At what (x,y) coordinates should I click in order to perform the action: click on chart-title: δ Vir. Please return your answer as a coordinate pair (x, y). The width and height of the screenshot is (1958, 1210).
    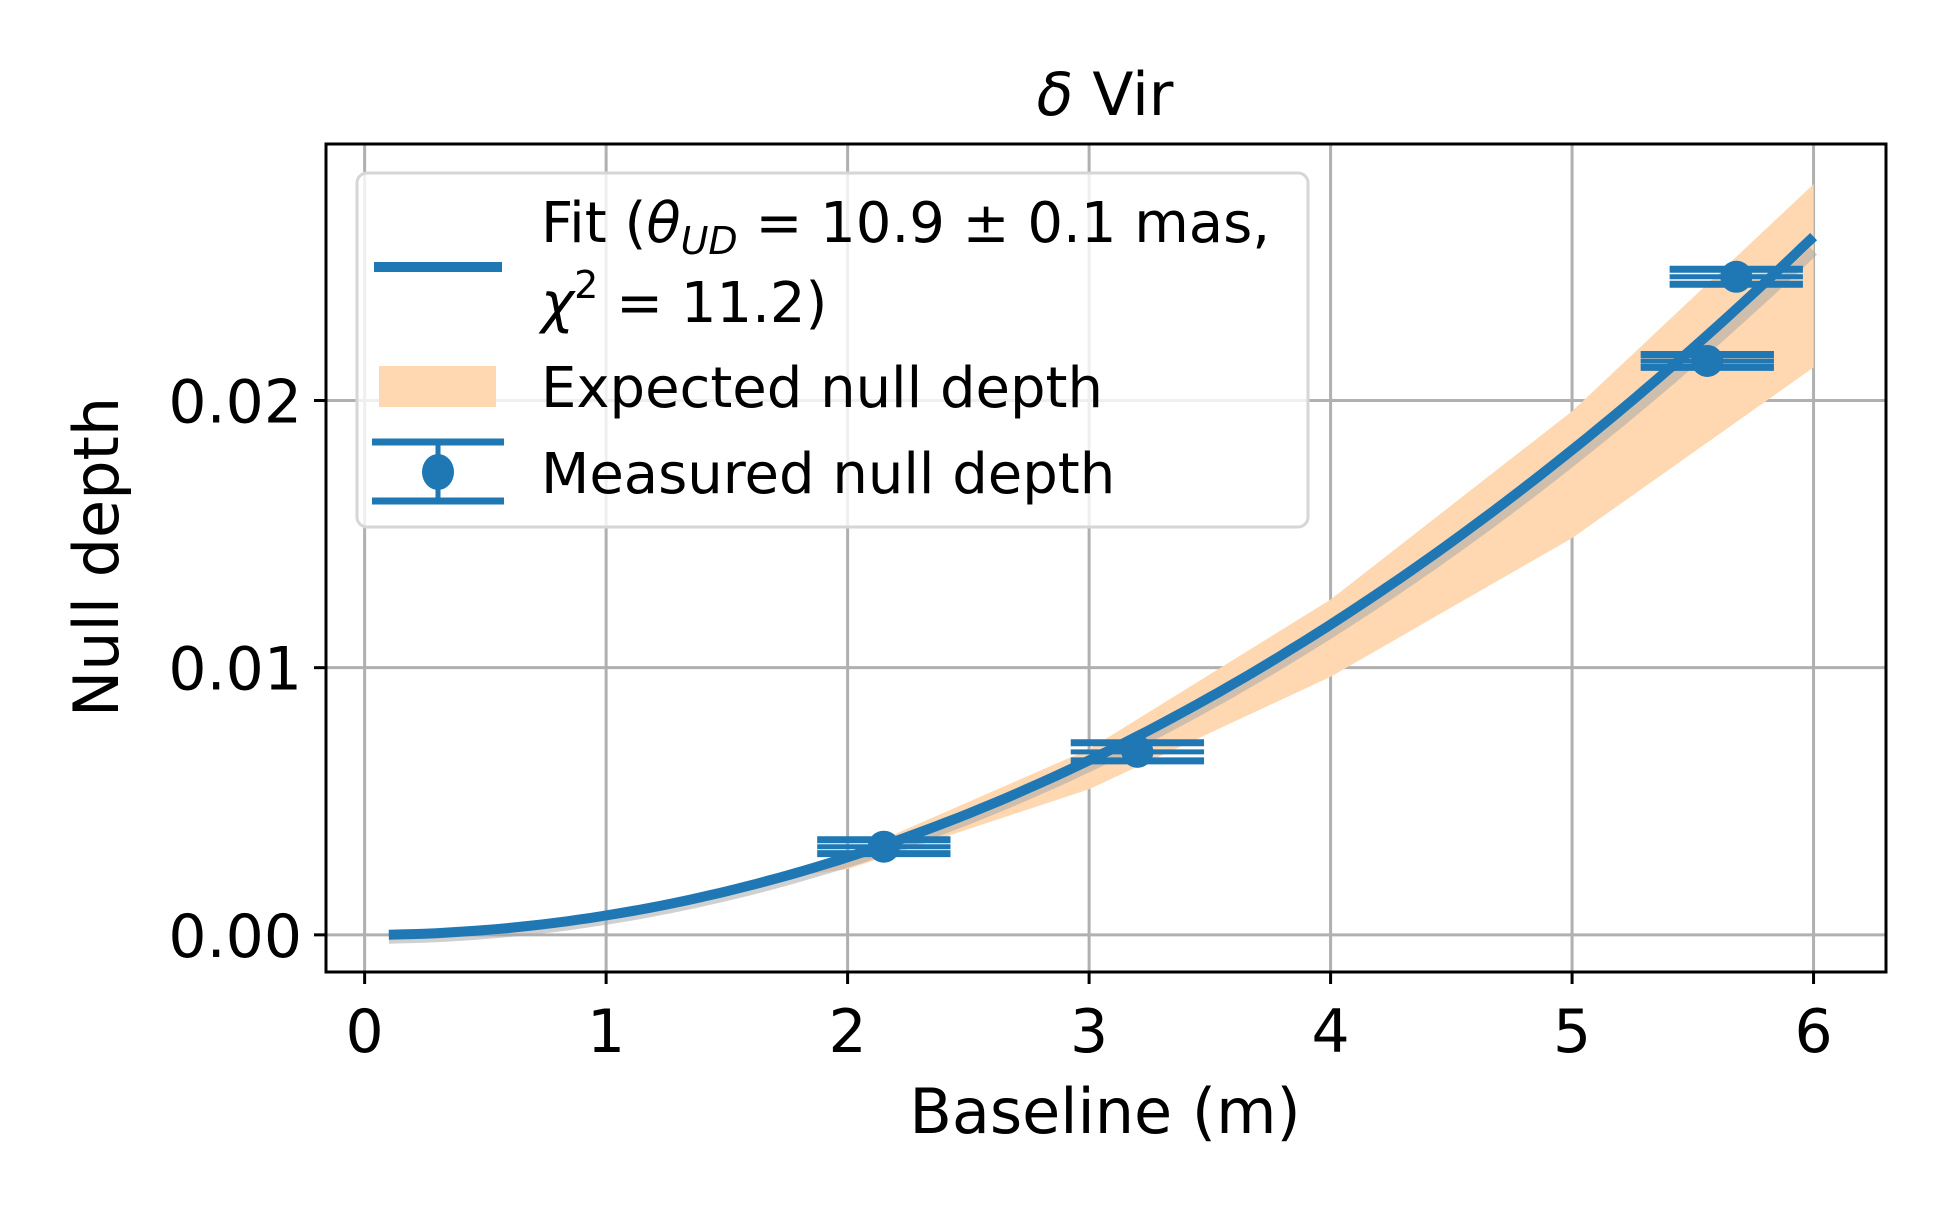
    Looking at the image, I should click on (1105, 95).